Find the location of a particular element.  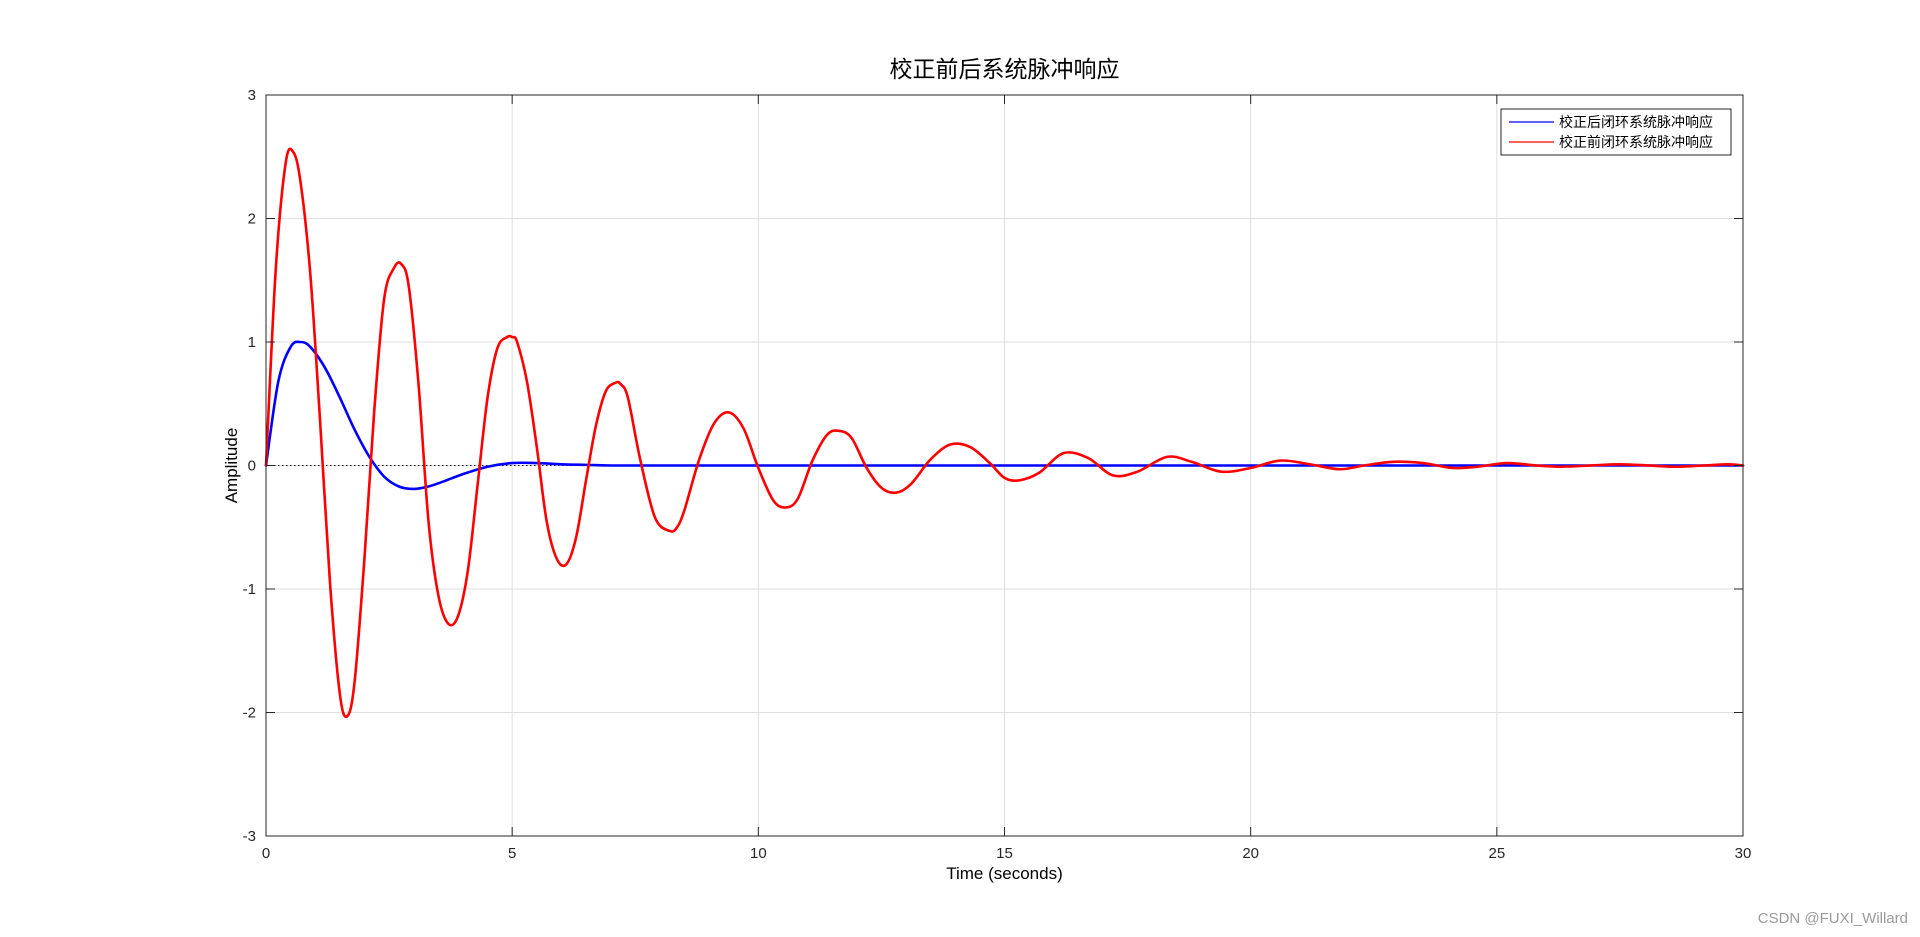

x-tick-label: 0 is located at coordinates (266, 853).